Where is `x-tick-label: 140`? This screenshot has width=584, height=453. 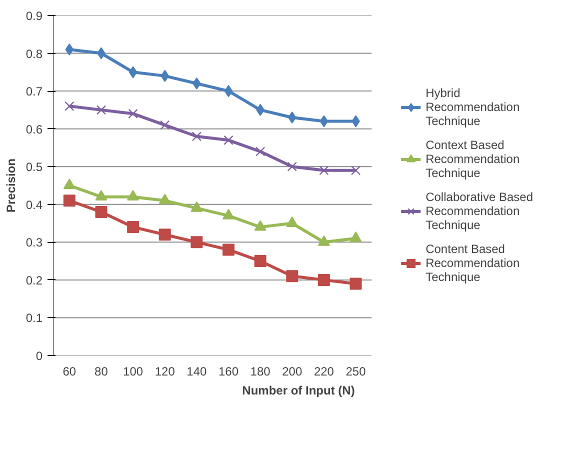 x-tick-label: 140 is located at coordinates (197, 371).